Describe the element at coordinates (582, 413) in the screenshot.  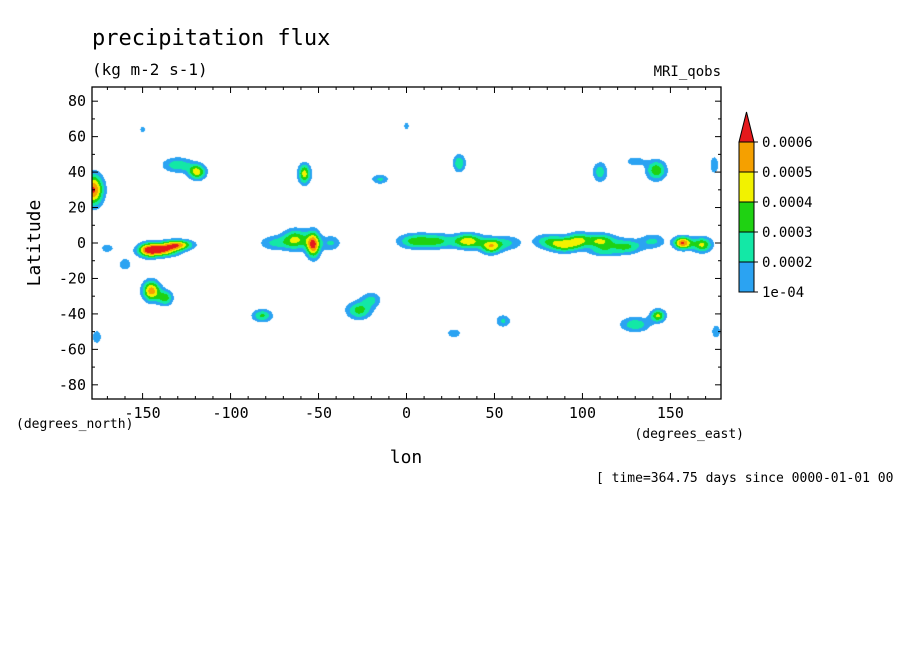
I see `x-tick-label: 100` at that location.